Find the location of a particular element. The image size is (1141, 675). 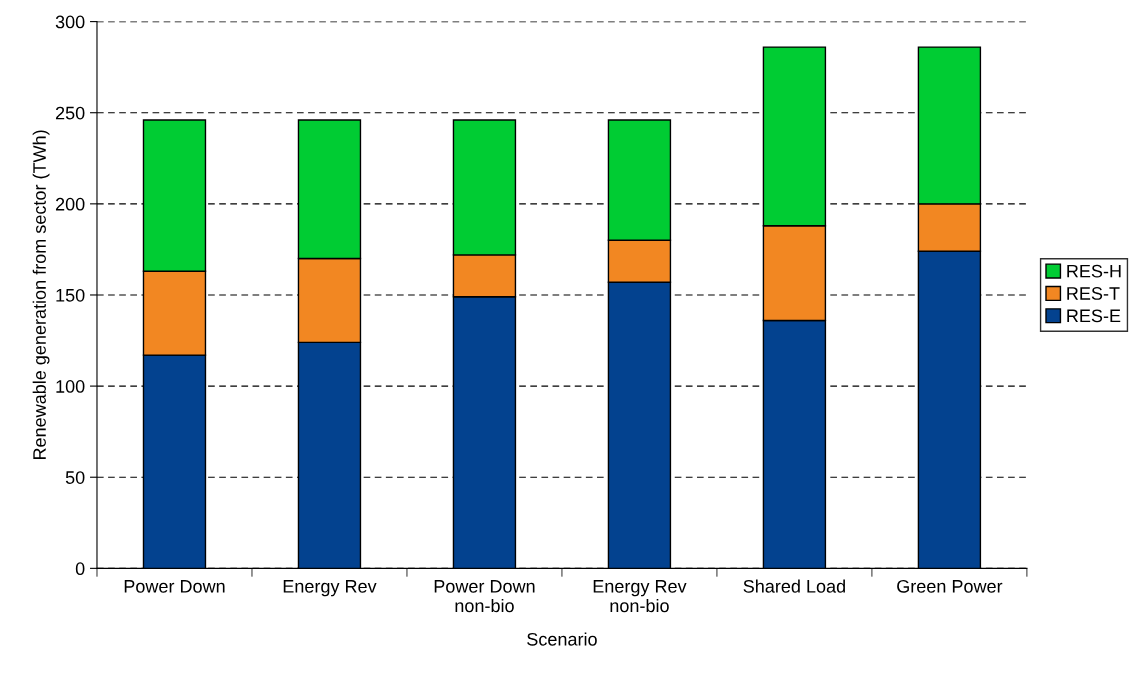

x-tick-label: Power Down non-bio is located at coordinates (484, 596).